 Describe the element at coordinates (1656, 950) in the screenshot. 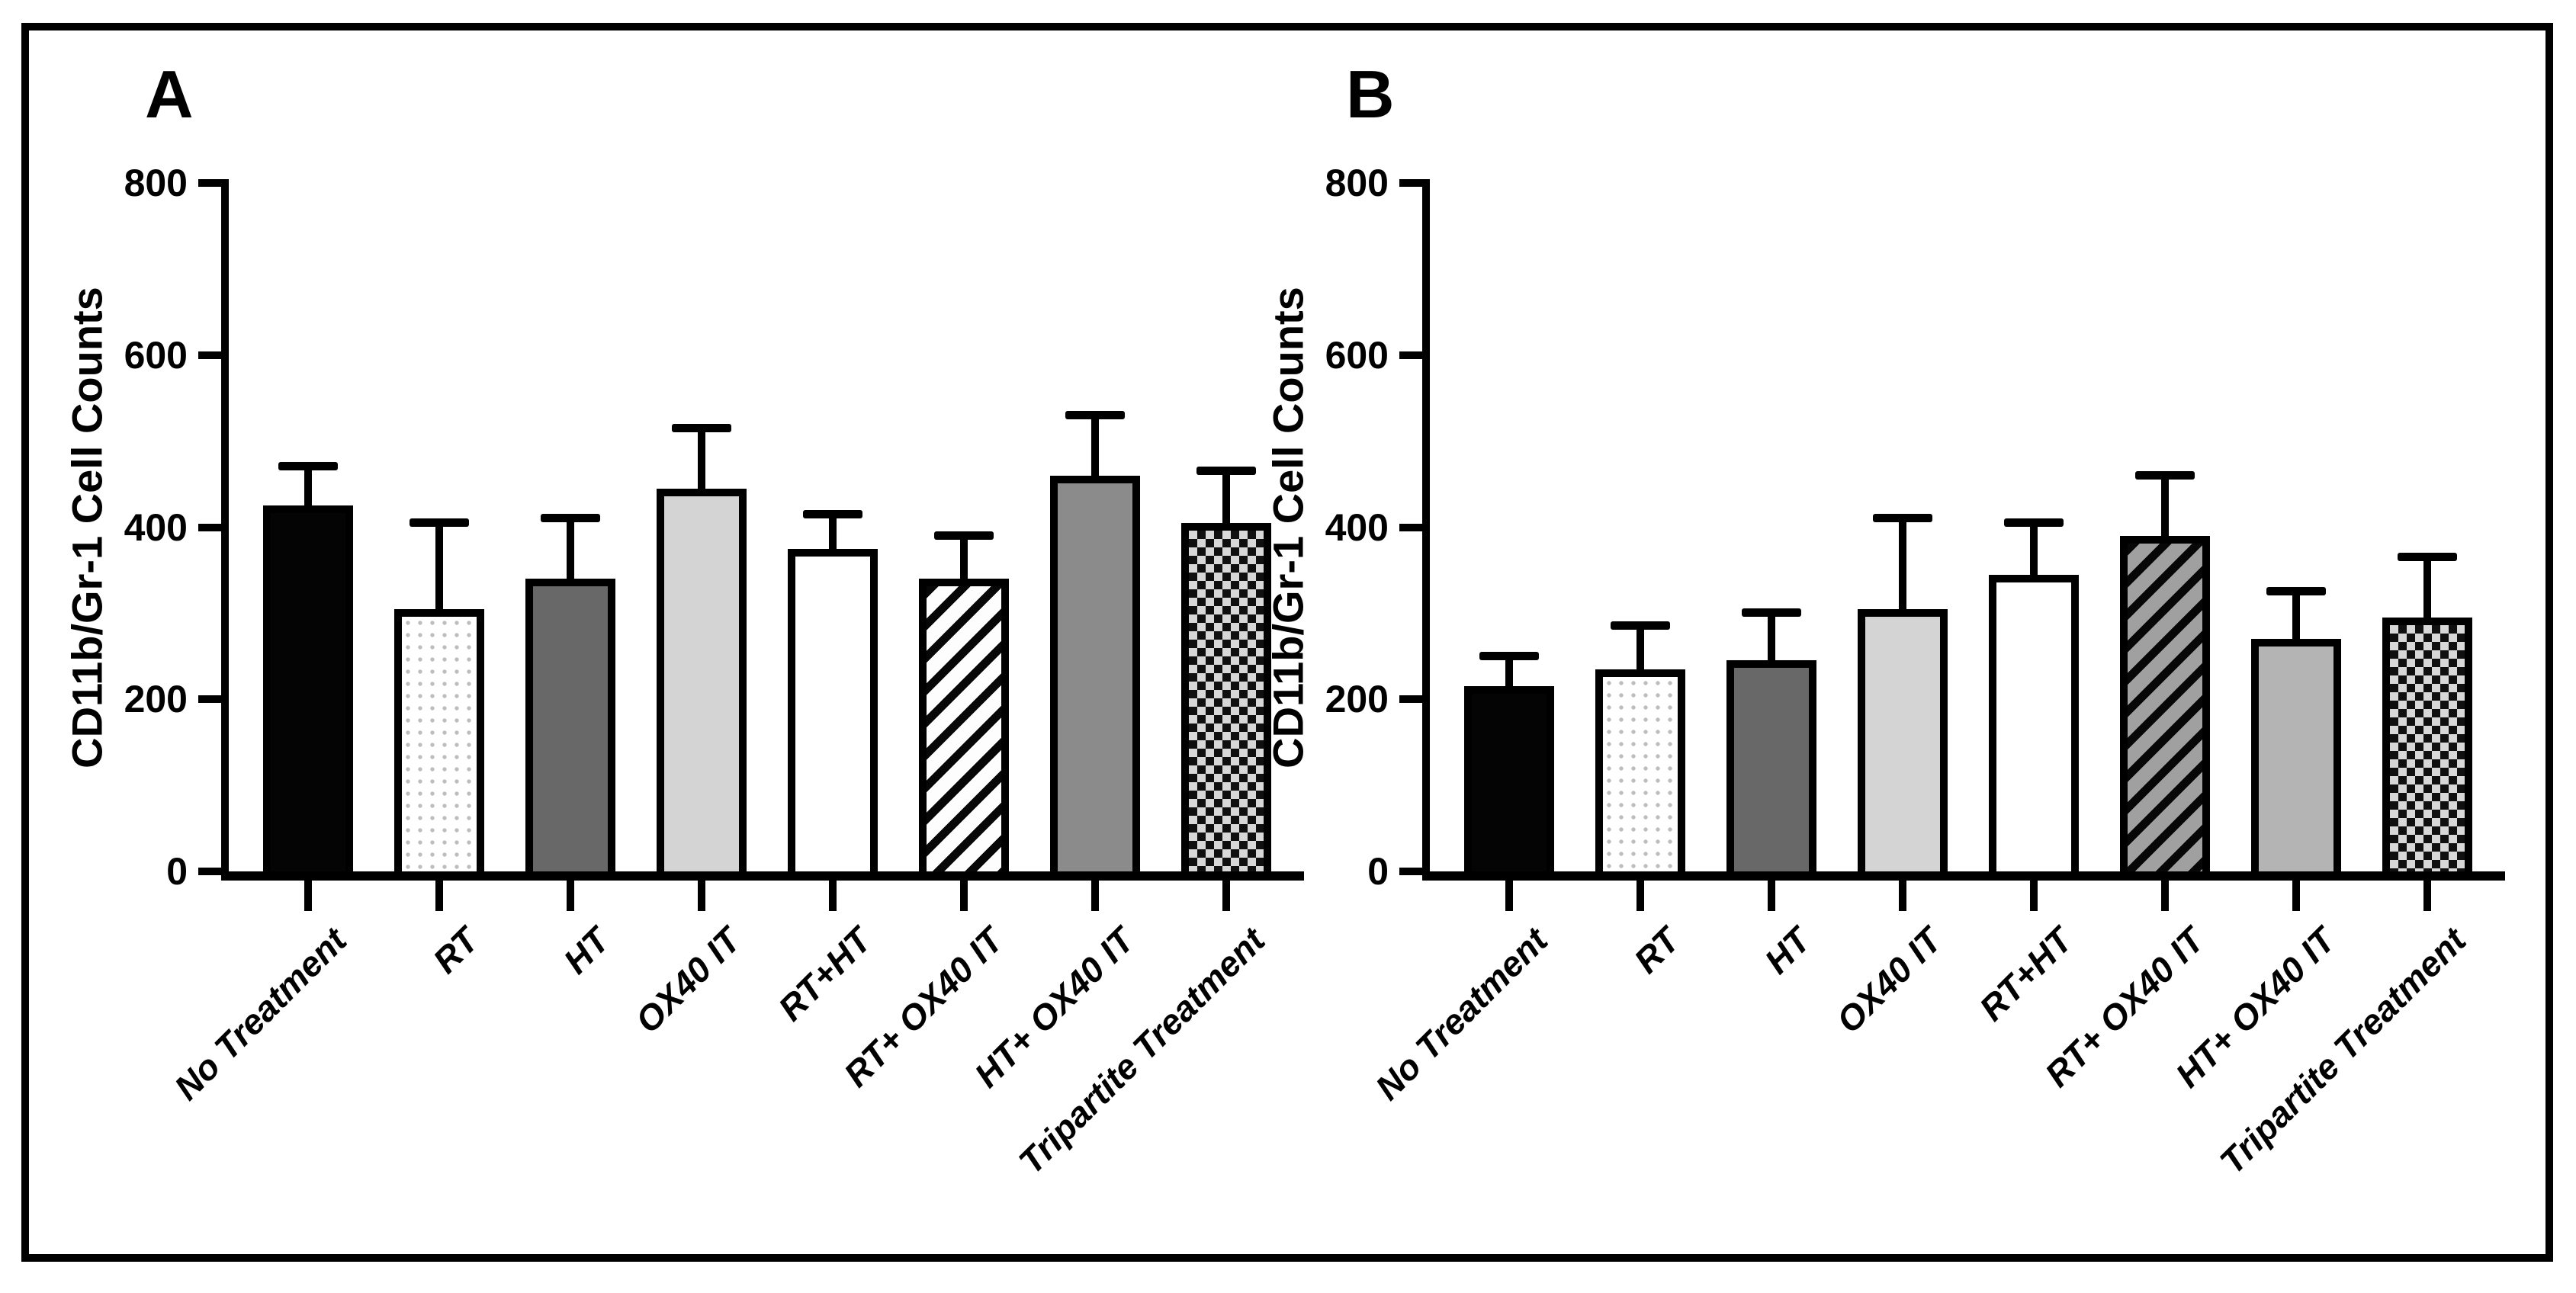

I see `category-label: RT` at that location.